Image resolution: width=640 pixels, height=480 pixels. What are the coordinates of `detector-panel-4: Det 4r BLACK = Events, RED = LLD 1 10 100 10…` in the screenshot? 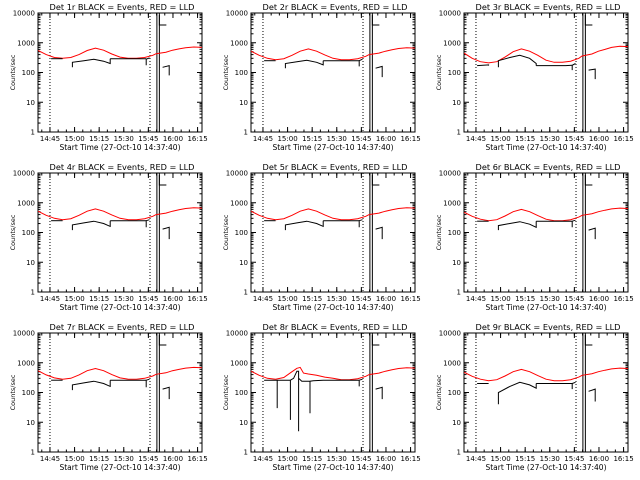 It's located at (108, 237).